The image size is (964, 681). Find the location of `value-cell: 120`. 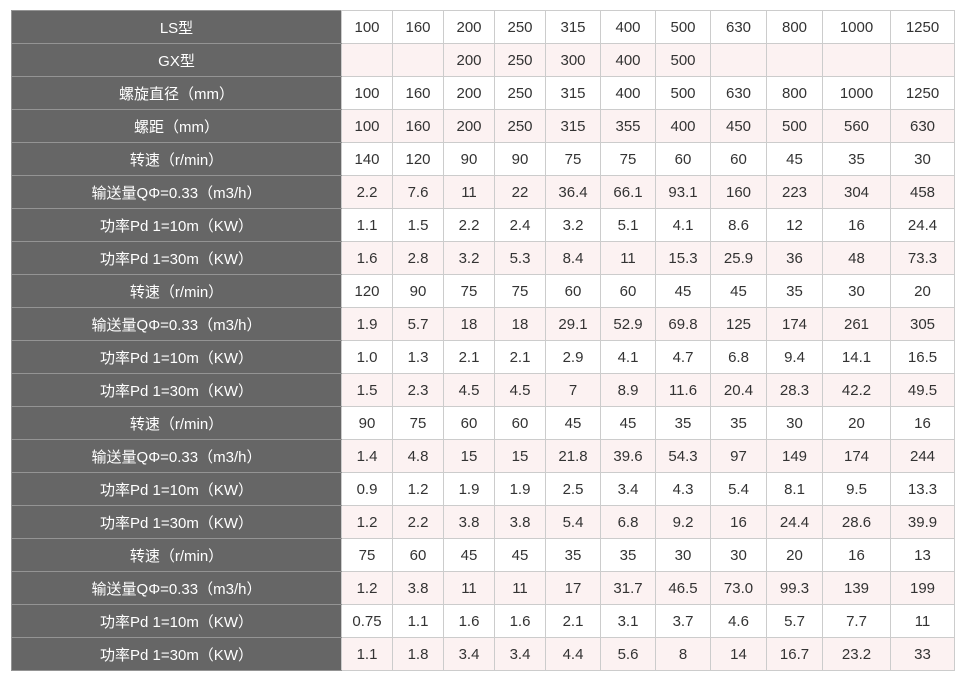

value-cell: 120 is located at coordinates (367, 291).